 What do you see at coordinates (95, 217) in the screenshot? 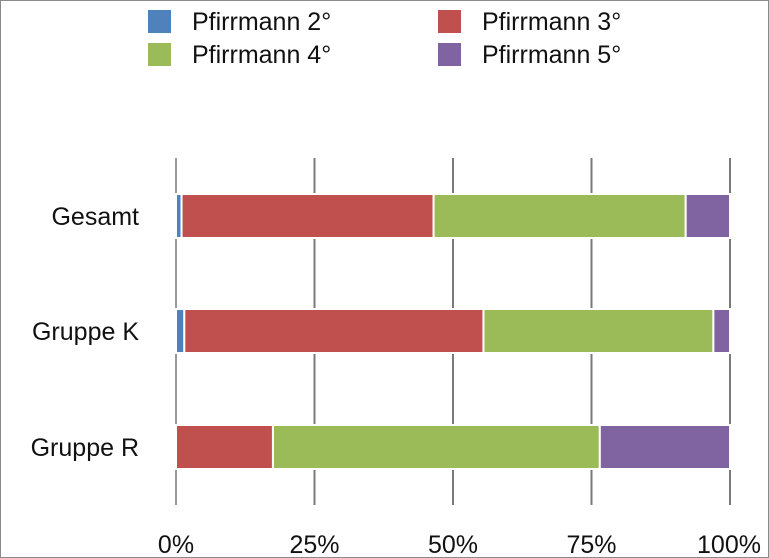
I see `category-label: Gesamt` at bounding box center [95, 217].